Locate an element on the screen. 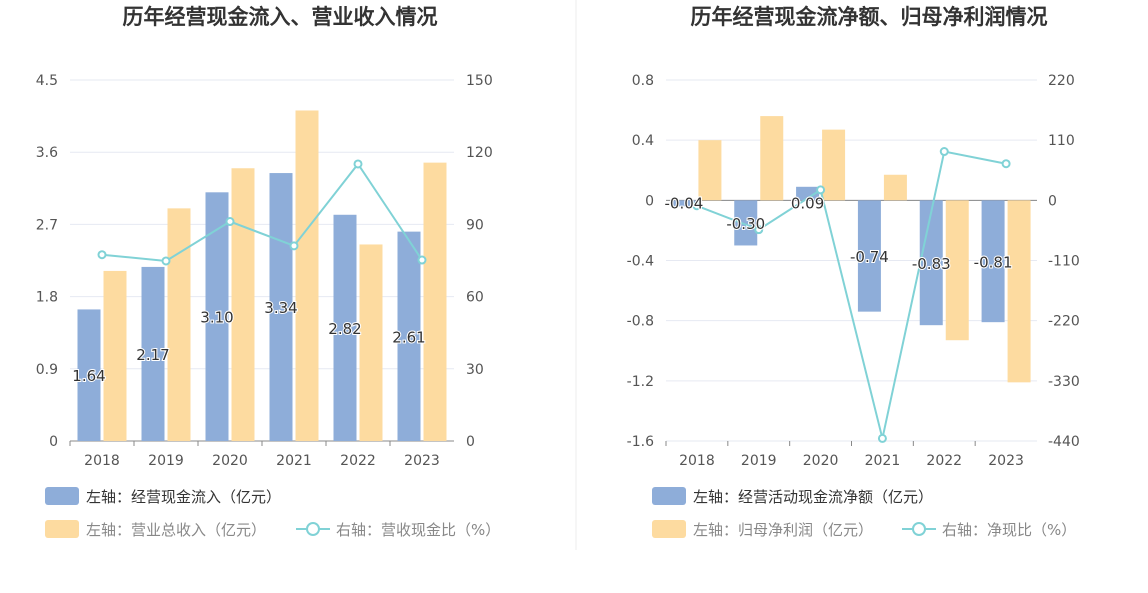 Image resolution: width=1148 pixels, height=593 pixels. left-axis-tick-label: 0.9 is located at coordinates (47, 370).